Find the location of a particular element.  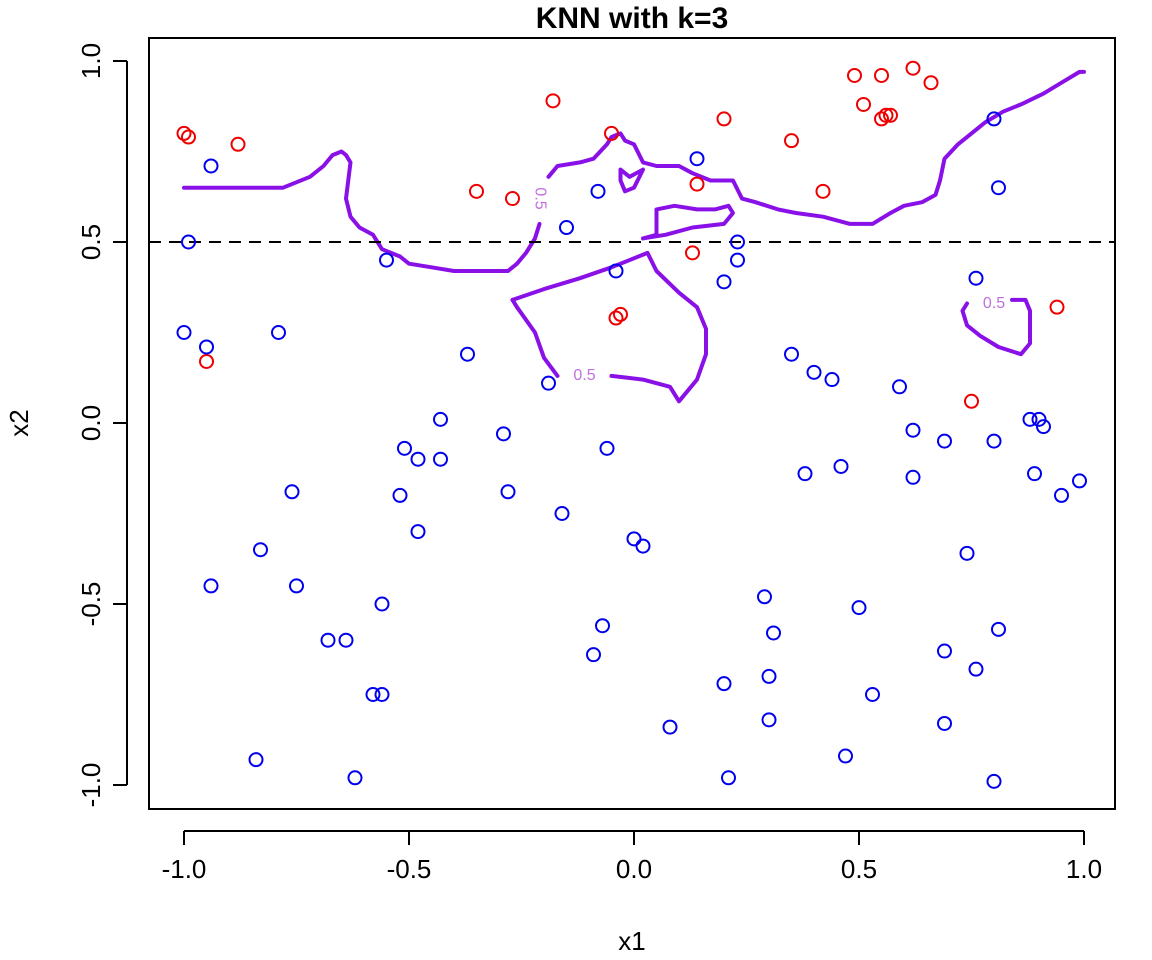

x-axis-title: x1 is located at coordinates (631, 941).